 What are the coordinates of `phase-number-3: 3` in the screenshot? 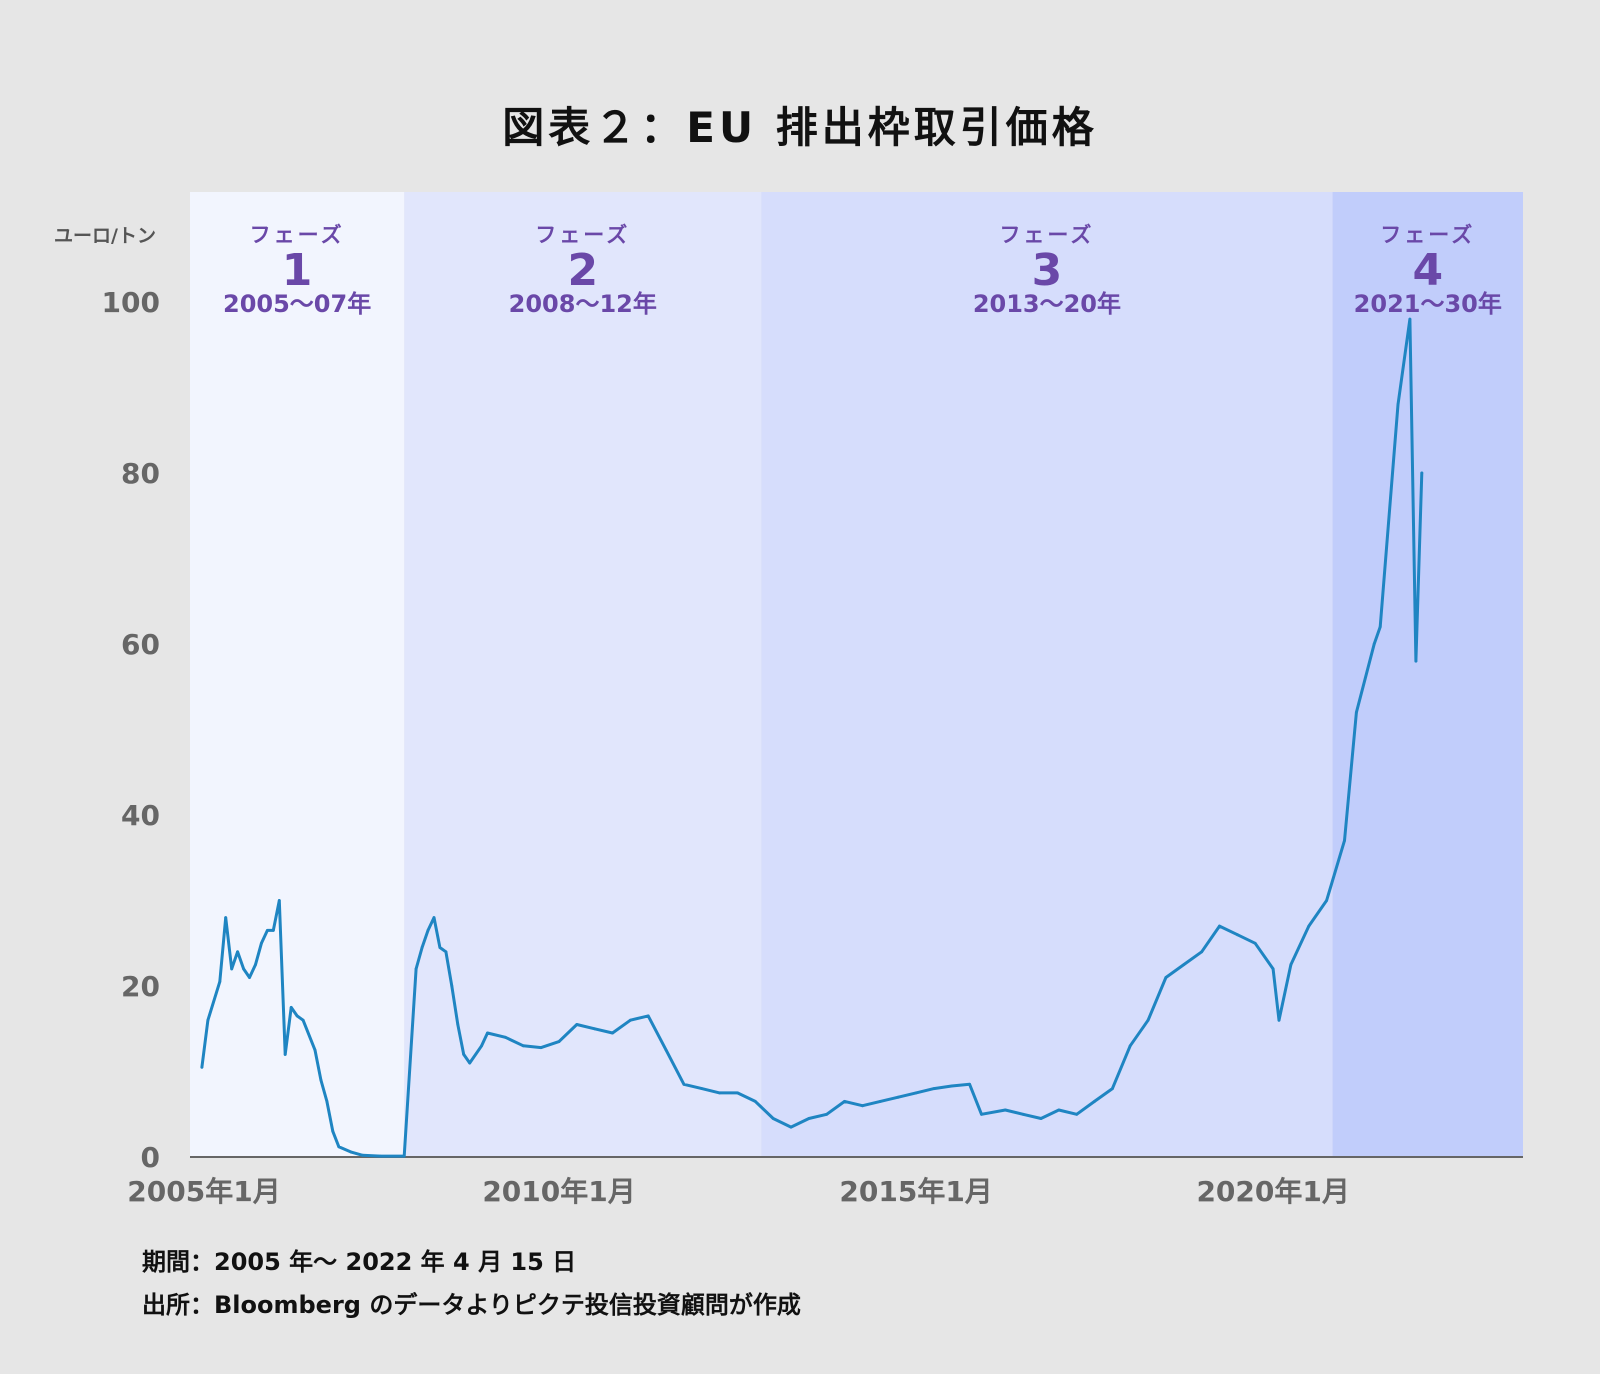 It's located at (1047, 270).